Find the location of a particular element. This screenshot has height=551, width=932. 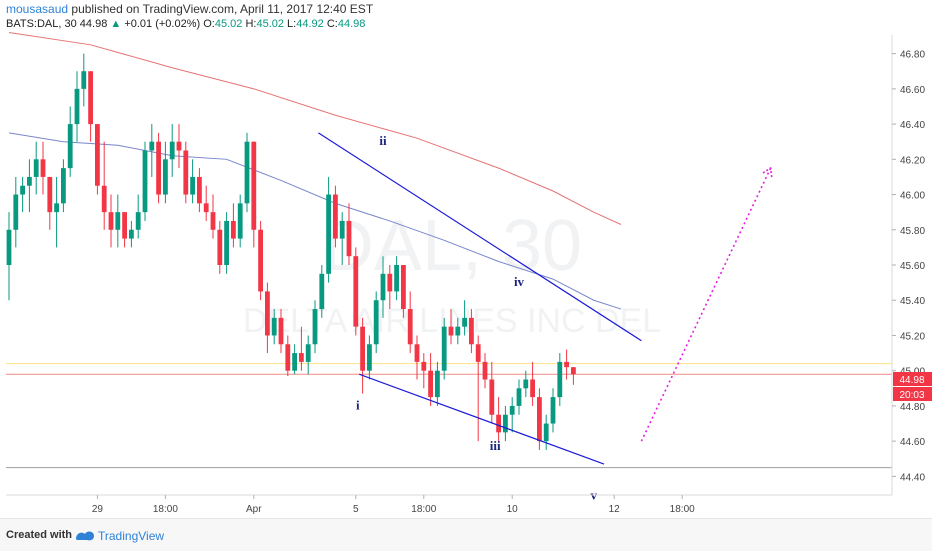

x-tick-label: 29 is located at coordinates (98, 509).